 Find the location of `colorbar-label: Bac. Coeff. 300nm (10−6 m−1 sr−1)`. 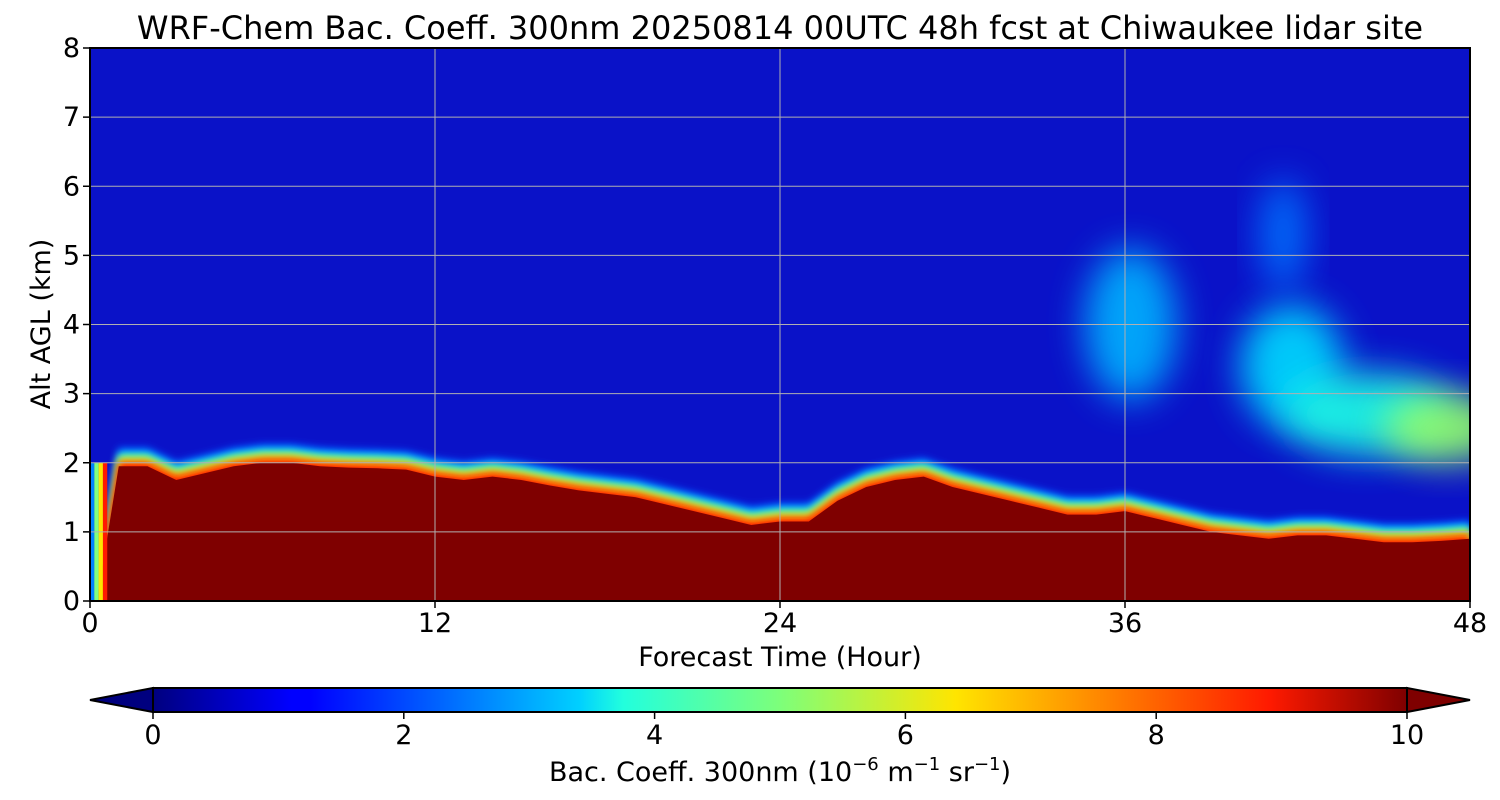

colorbar-label: Bac. Coeff. 300nm (10−6 m−1 sr−1) is located at coordinates (780, 771).